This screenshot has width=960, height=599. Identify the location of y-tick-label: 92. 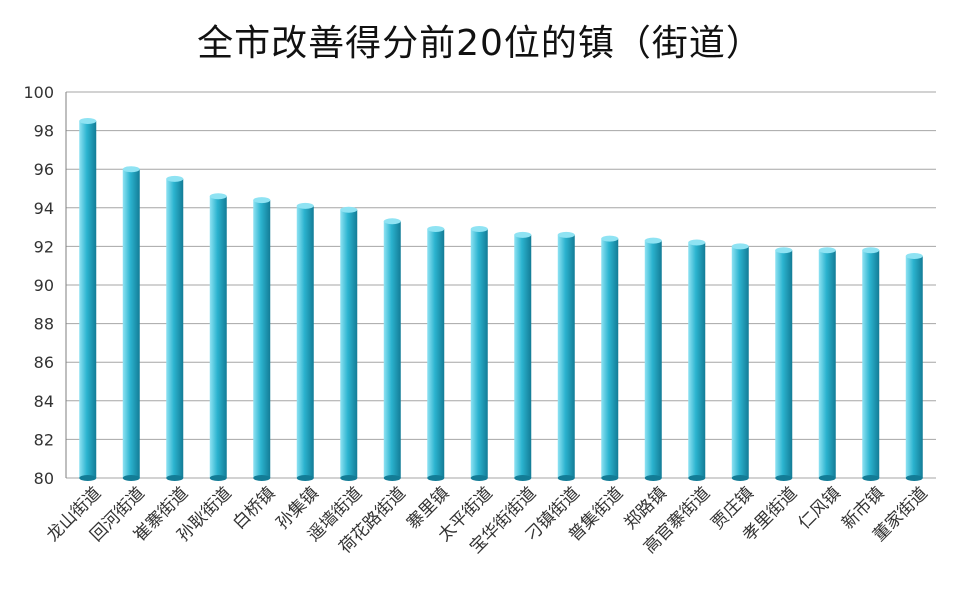
(44, 246).